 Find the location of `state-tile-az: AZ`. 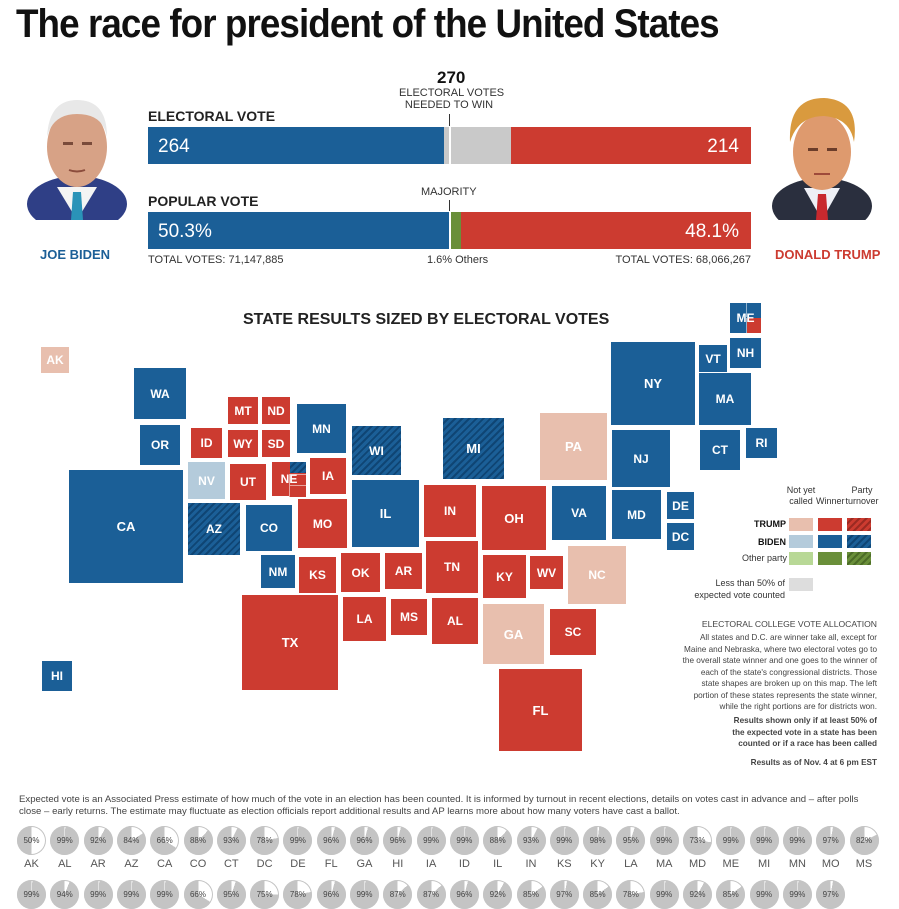

state-tile-az: AZ is located at coordinates (214, 529).